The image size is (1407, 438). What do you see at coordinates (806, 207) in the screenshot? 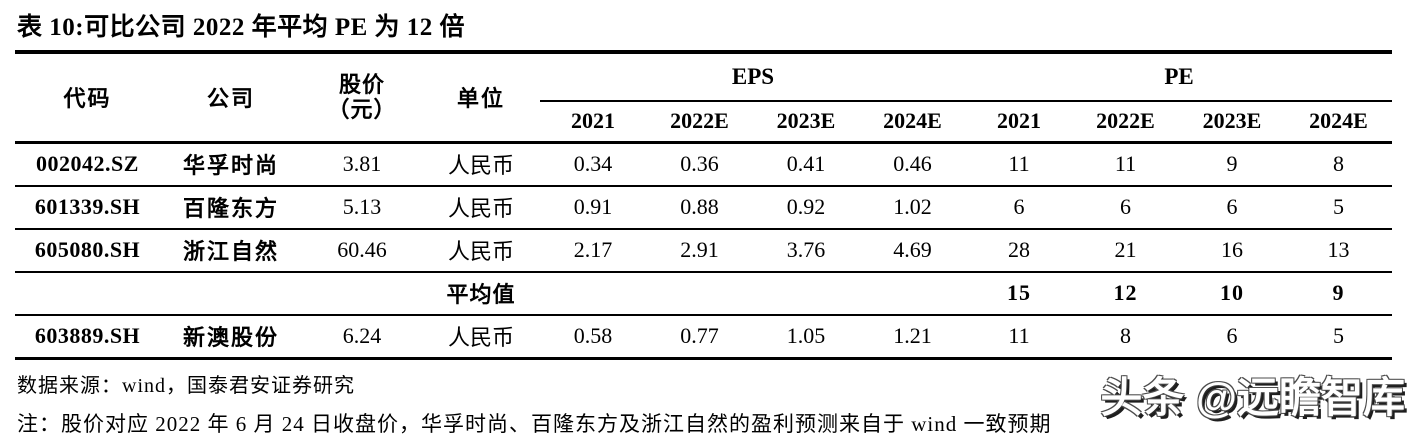
I see `cell-eps: 0.92` at bounding box center [806, 207].